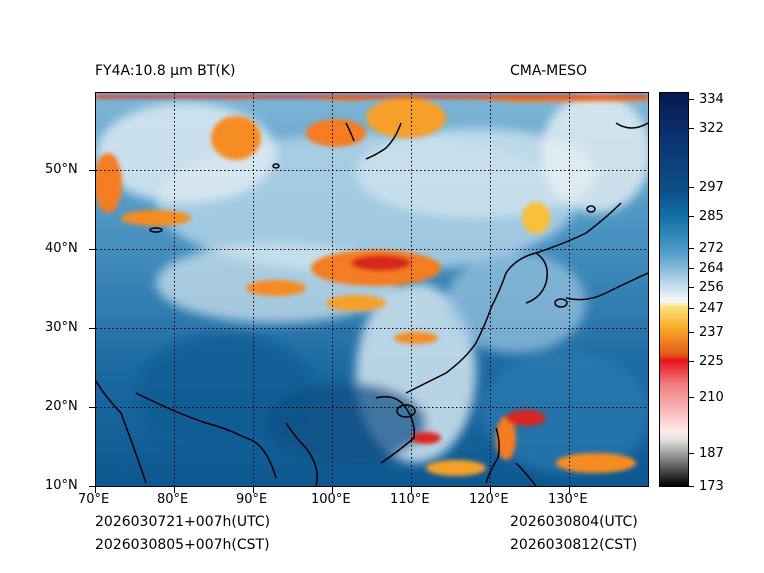  I want to click on colorbar-label-297: 297, so click(711, 187).